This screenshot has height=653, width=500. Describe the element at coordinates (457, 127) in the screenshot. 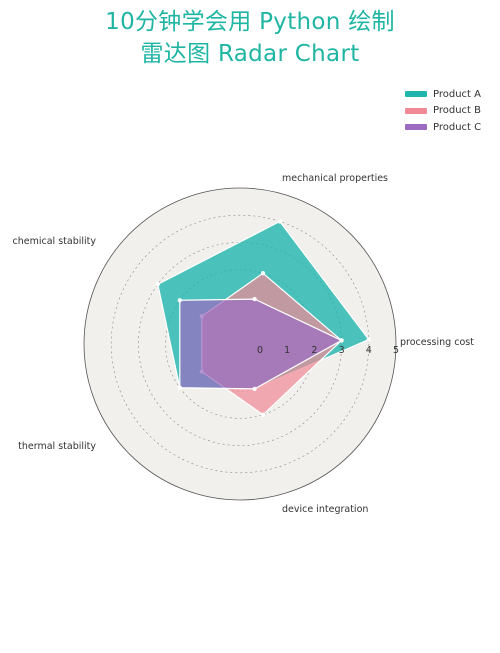

I see `legend-label: Product C` at that location.